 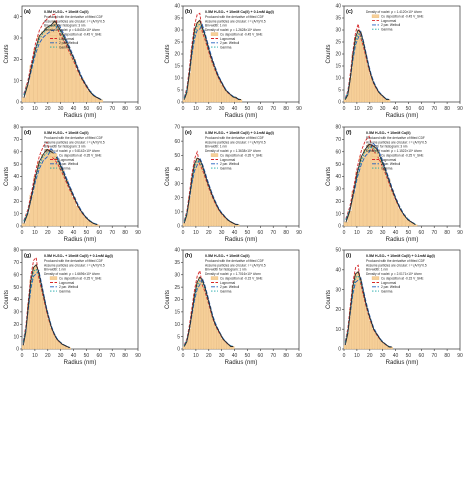 What do you see at coordinates (112, 233) in the screenshot?
I see `x-tick-label: 70` at bounding box center [112, 233].